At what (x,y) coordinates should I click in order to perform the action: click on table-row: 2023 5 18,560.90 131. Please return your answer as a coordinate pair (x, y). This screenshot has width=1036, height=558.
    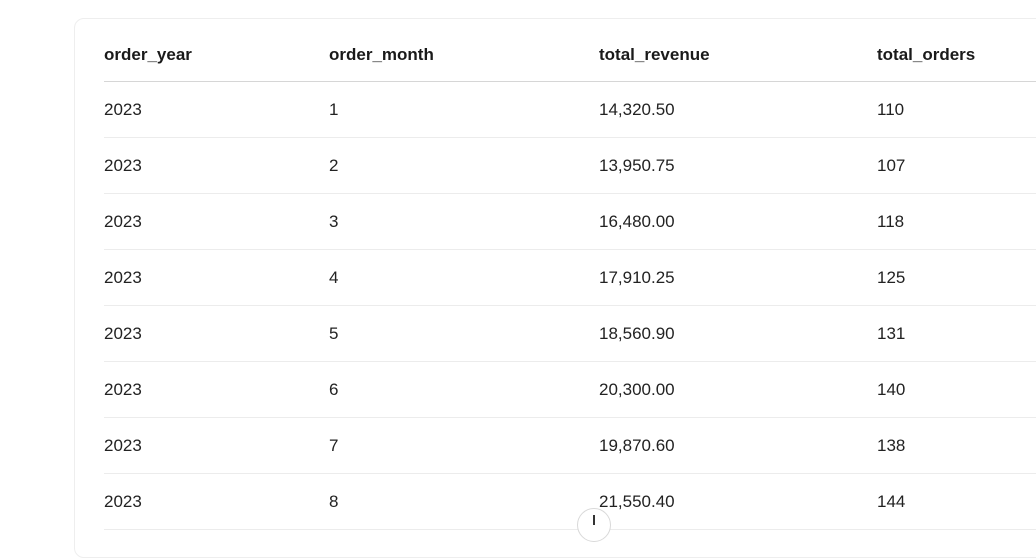
    Looking at the image, I should click on (570, 333).